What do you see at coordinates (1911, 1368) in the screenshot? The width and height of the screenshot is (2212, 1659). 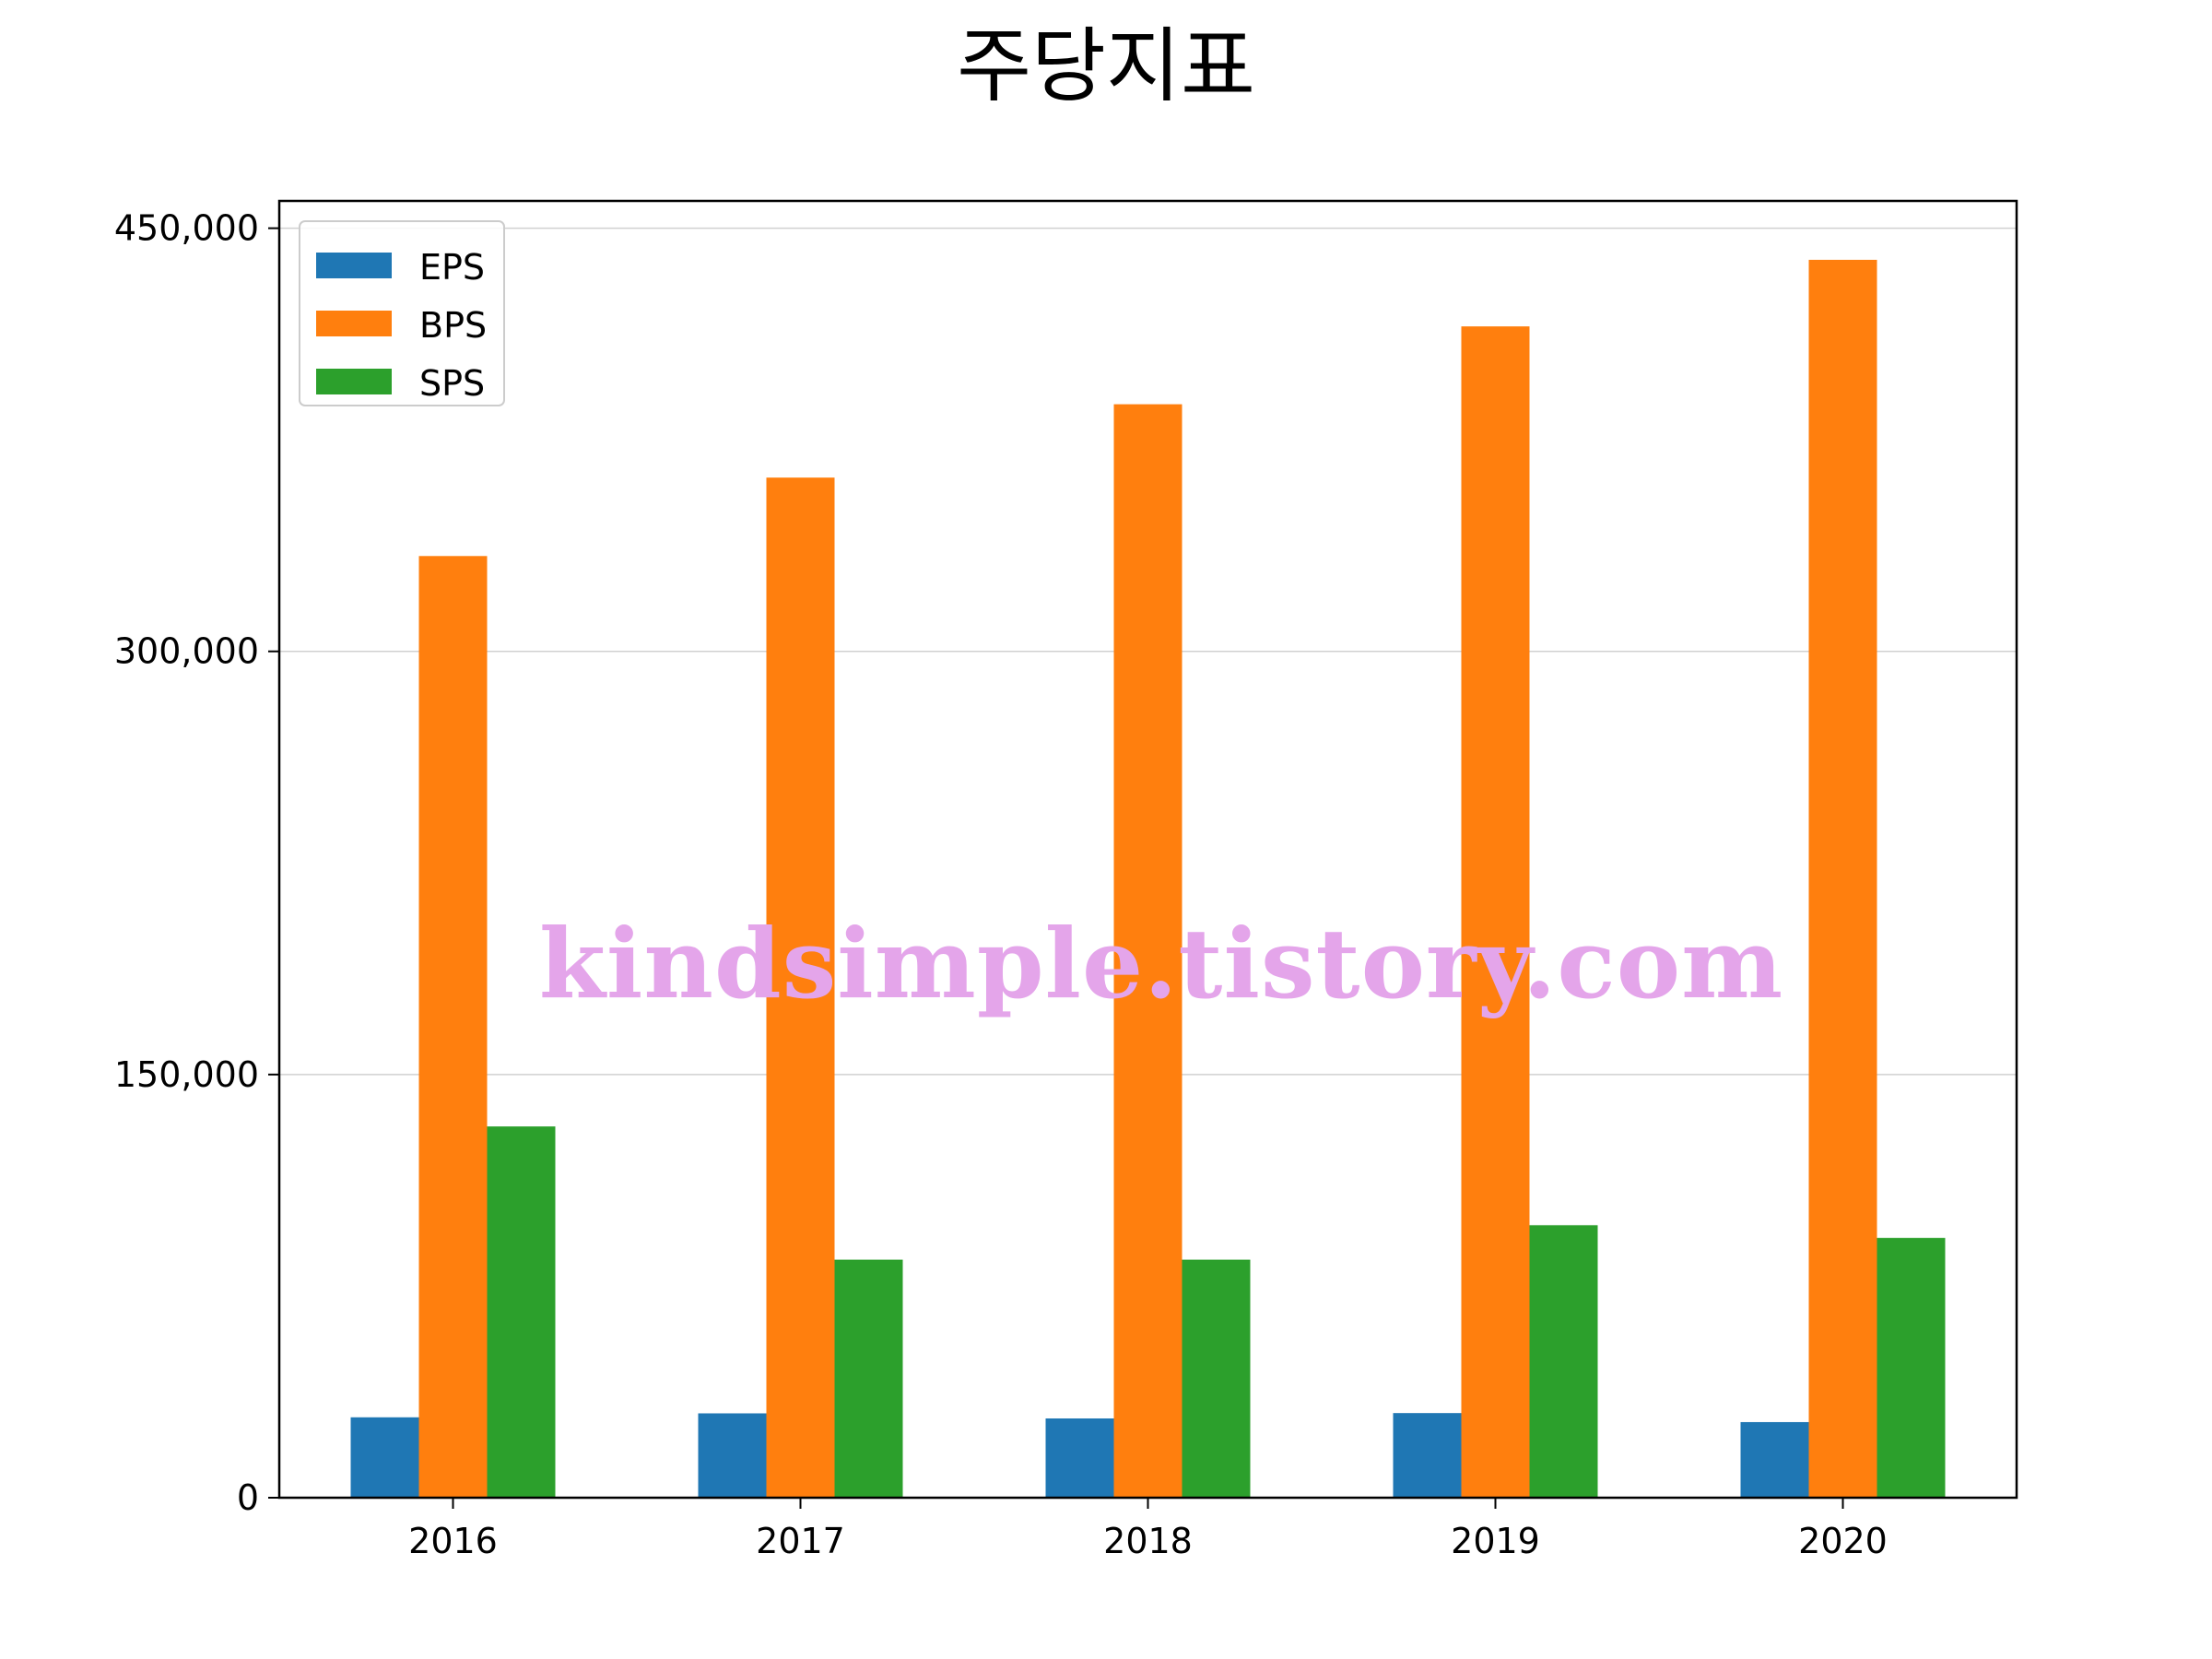 I see `bar-sps-2020` at bounding box center [1911, 1368].